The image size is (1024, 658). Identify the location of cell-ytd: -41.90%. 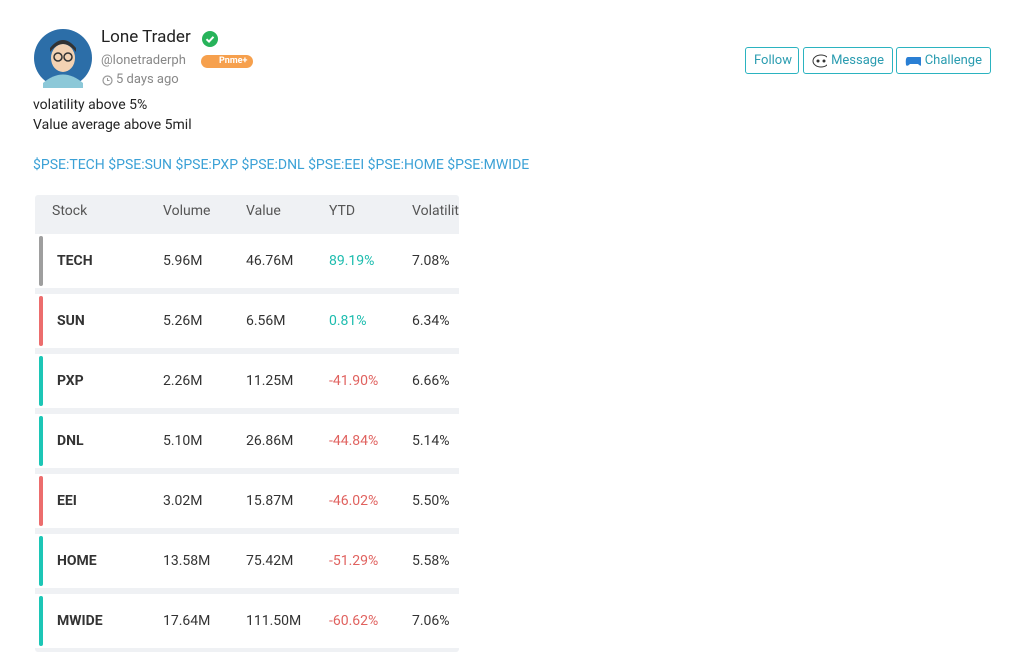
(354, 381).